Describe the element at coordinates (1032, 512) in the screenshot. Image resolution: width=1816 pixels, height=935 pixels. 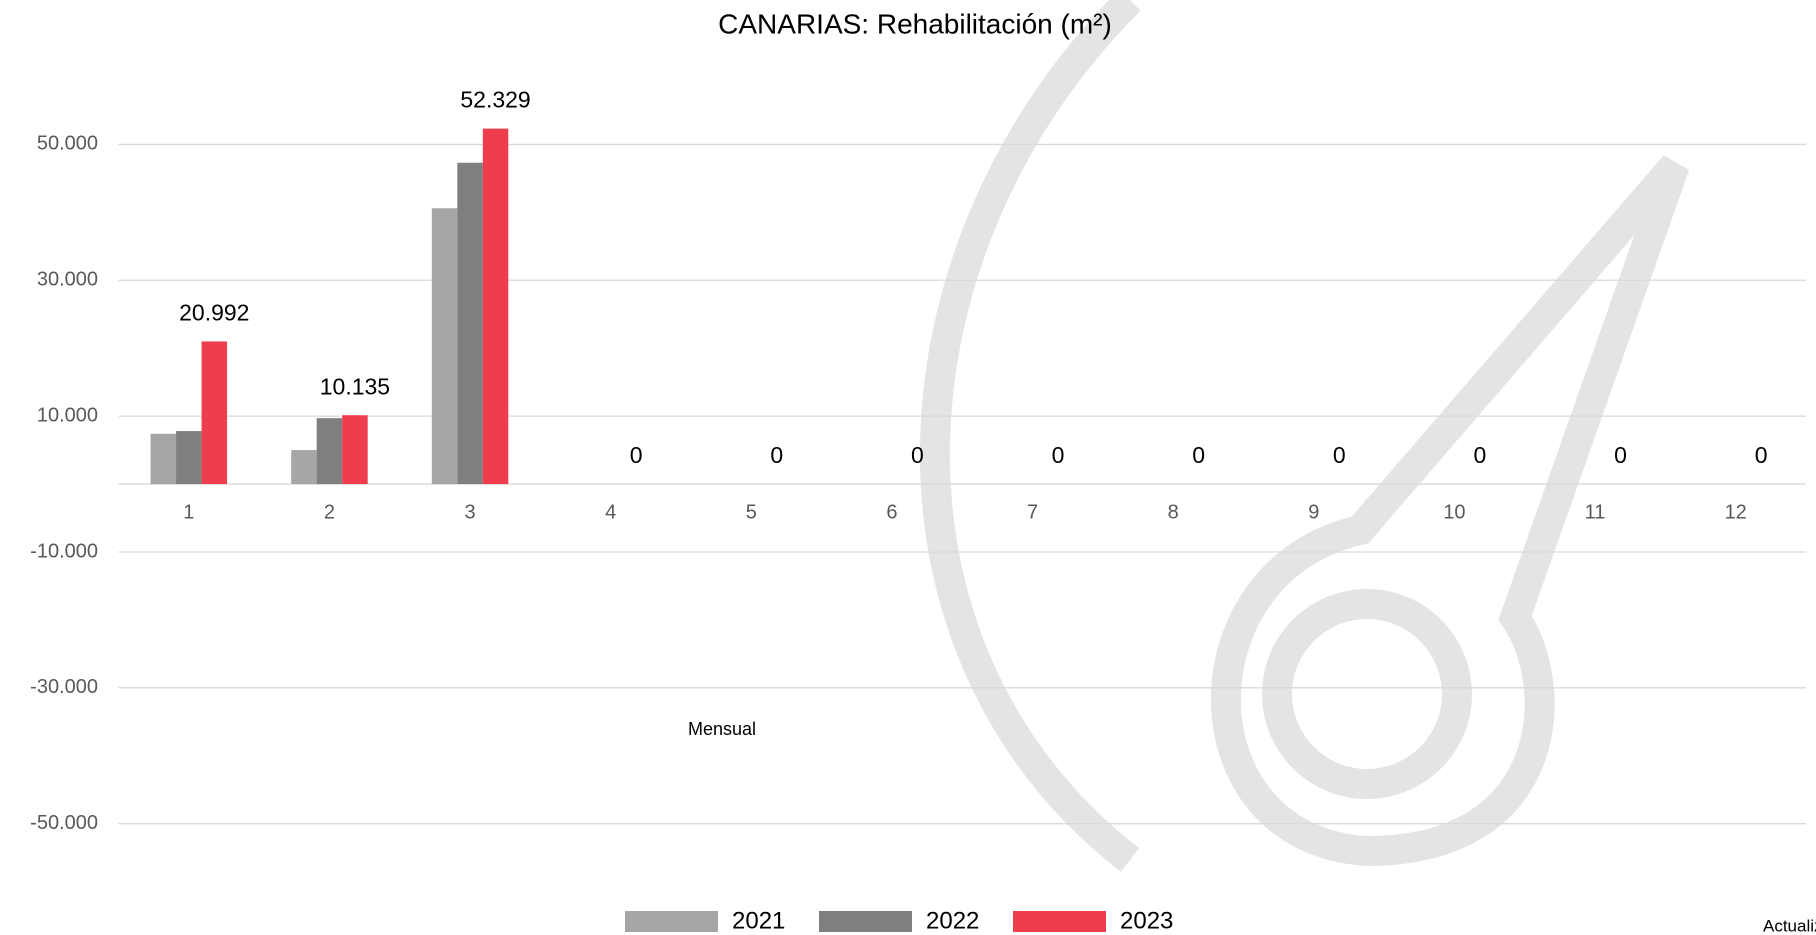
I see `x-tick-label: 7` at that location.